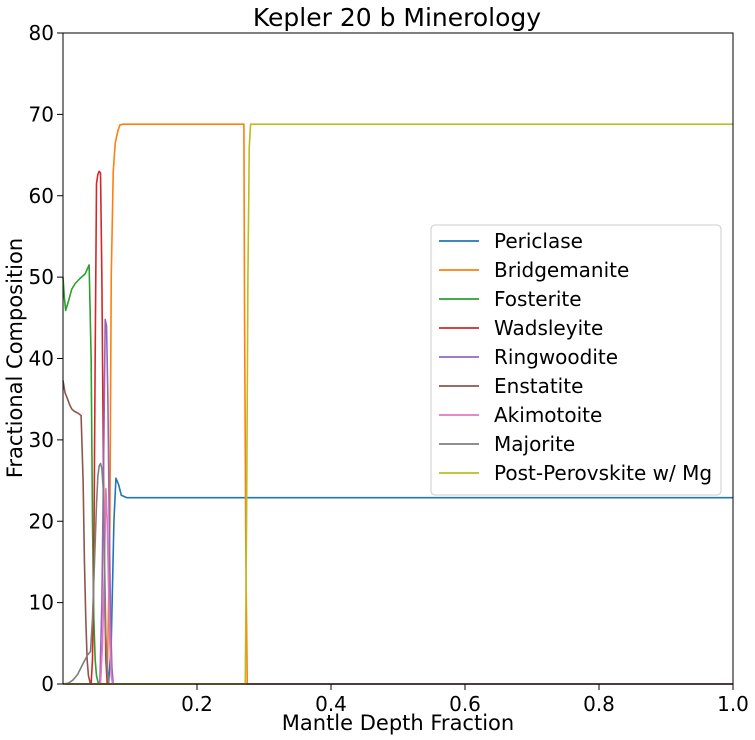 This screenshot has width=755, height=740. What do you see at coordinates (538, 299) in the screenshot?
I see `legend-label-fosterite: Fosterite` at bounding box center [538, 299].